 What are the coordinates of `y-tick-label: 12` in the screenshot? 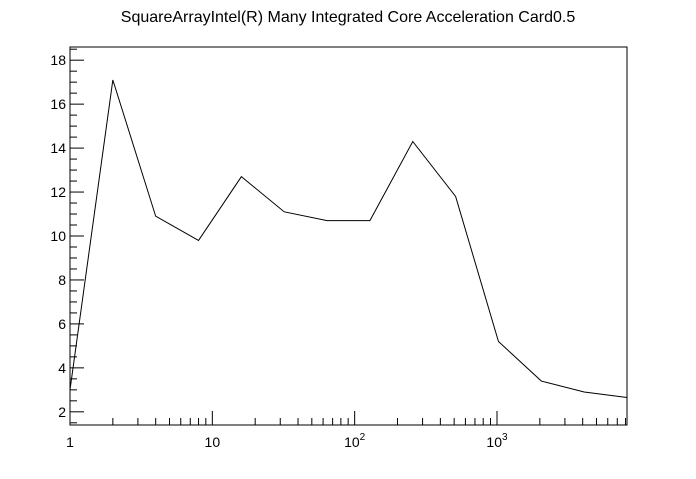 It's located at (58, 192).